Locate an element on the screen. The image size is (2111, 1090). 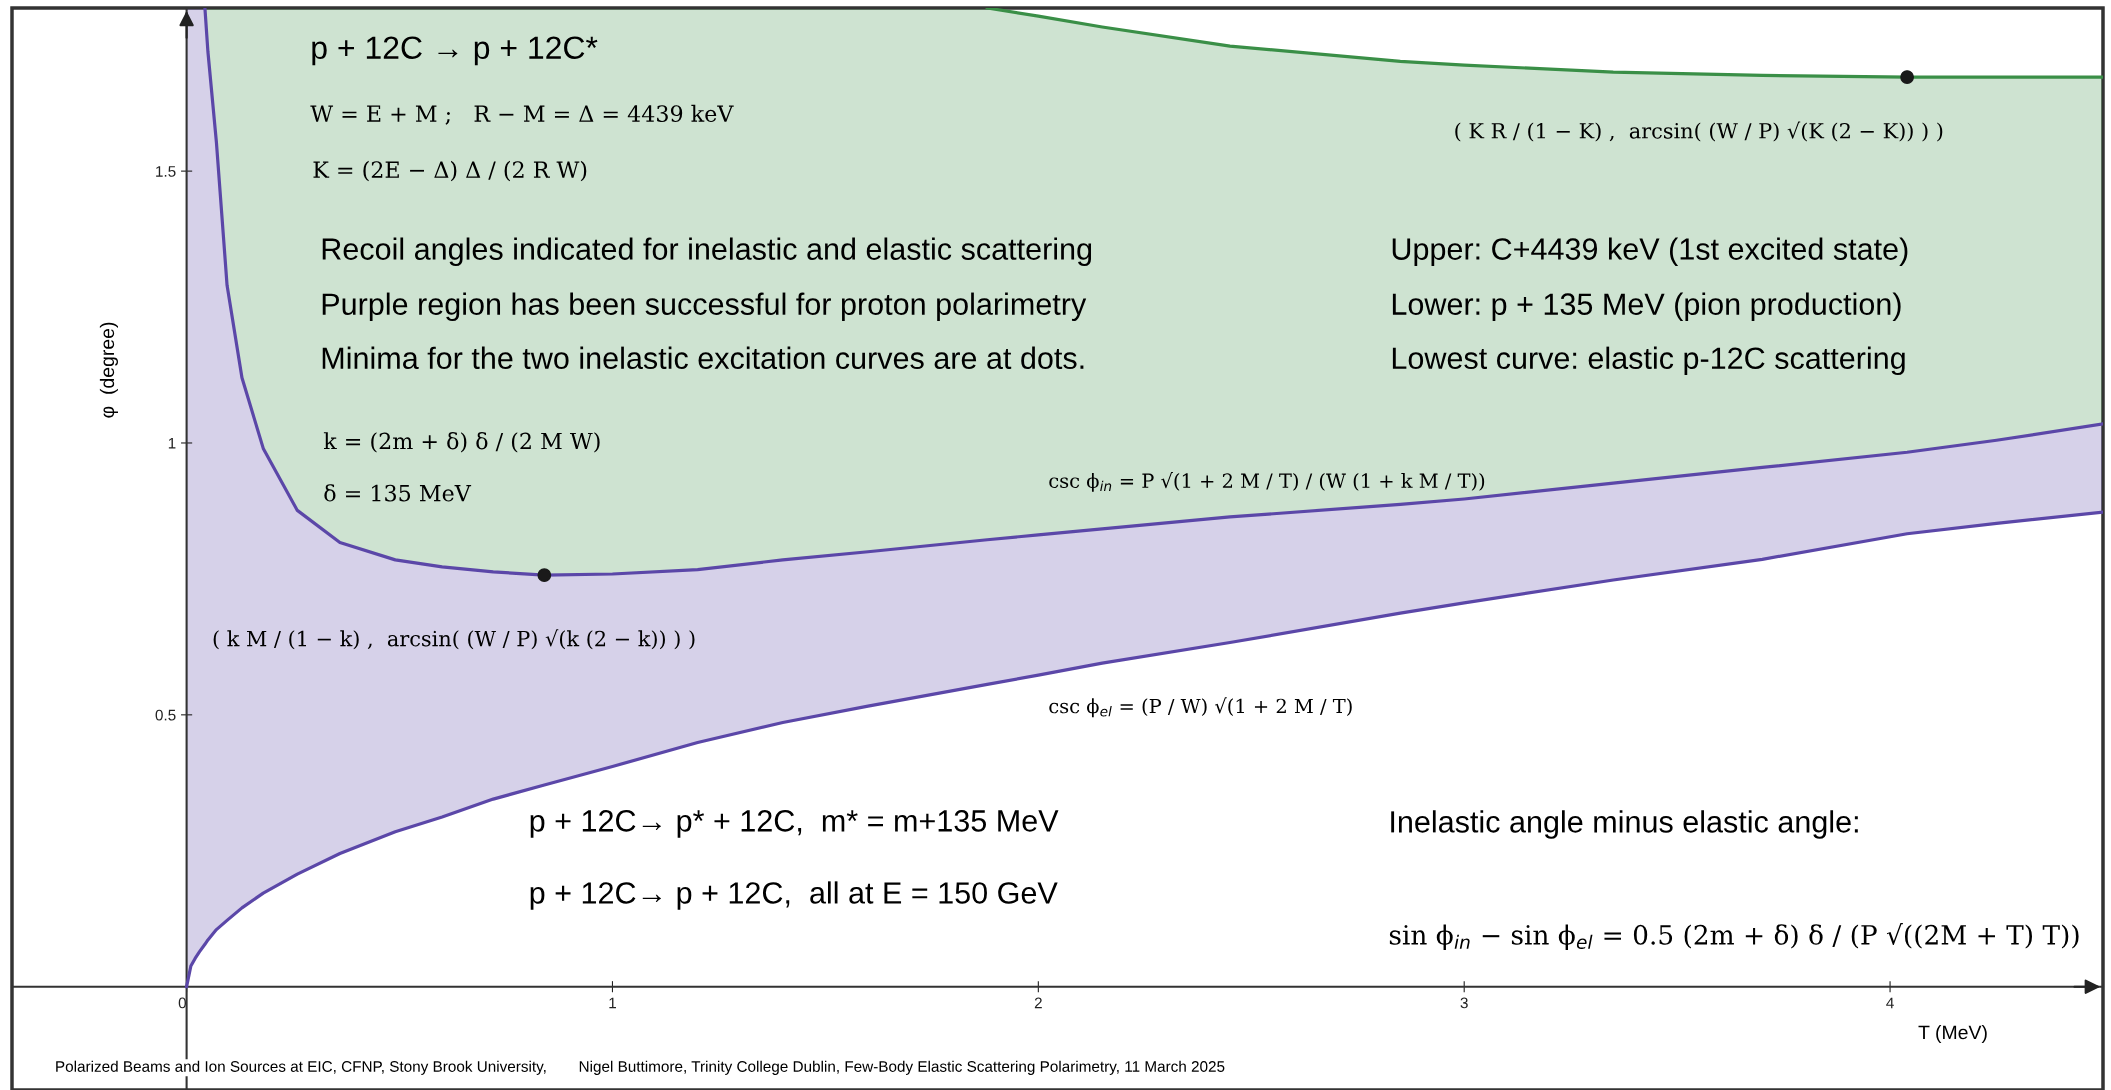
y-tick-label: 1 is located at coordinates (172, 443).